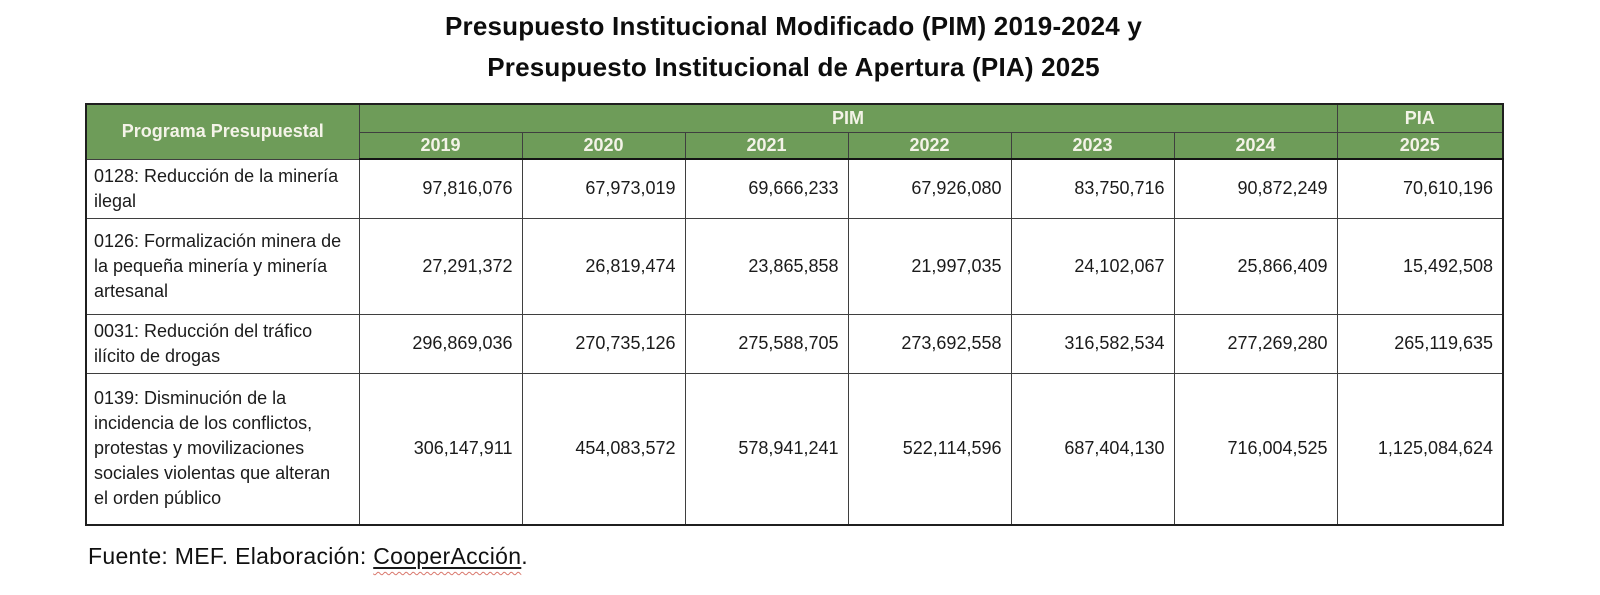 The width and height of the screenshot is (1600, 595). Describe the element at coordinates (1255, 188) in the screenshot. I see `value-cell: 90,872,249` at that location.